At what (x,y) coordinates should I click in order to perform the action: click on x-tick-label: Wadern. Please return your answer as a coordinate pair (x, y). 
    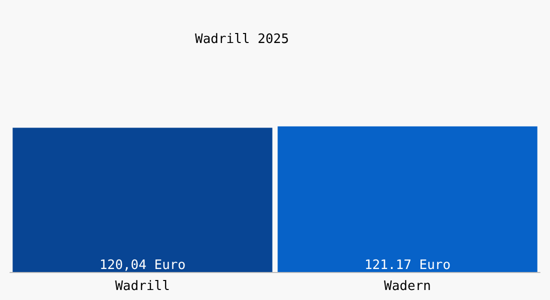
    Looking at the image, I should click on (407, 286).